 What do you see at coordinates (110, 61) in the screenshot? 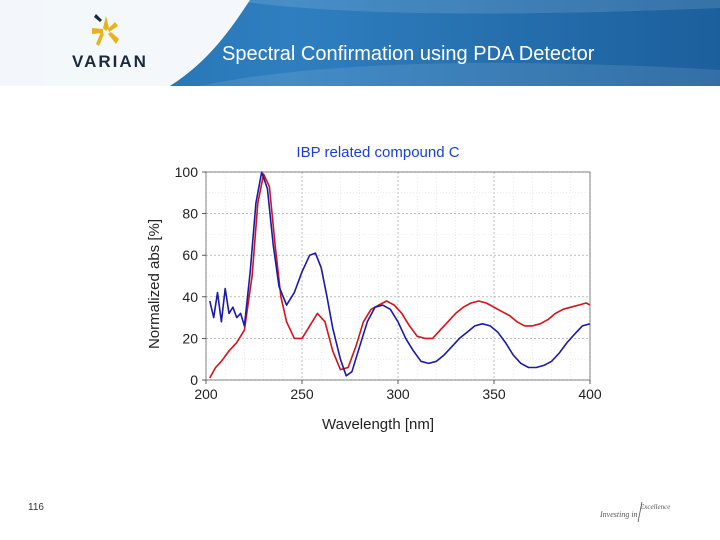
I see `logo-wordmark: VARIAN` at bounding box center [110, 61].